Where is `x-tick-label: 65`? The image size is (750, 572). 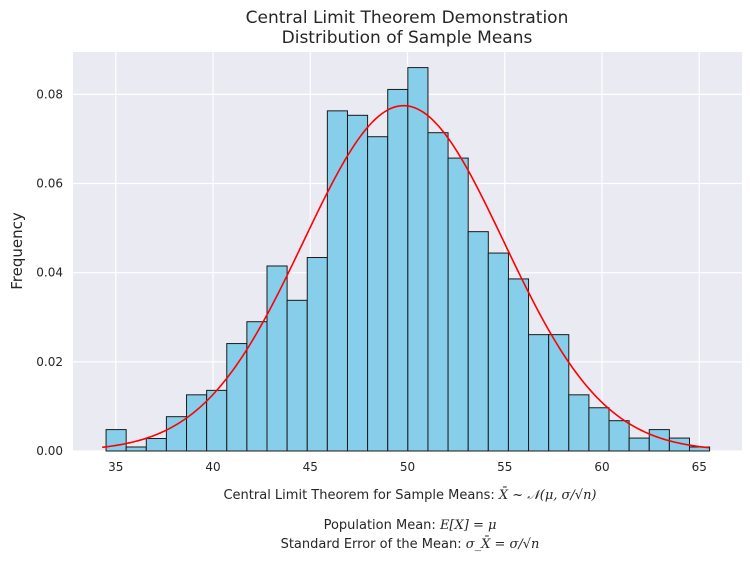 x-tick-label: 65 is located at coordinates (699, 467).